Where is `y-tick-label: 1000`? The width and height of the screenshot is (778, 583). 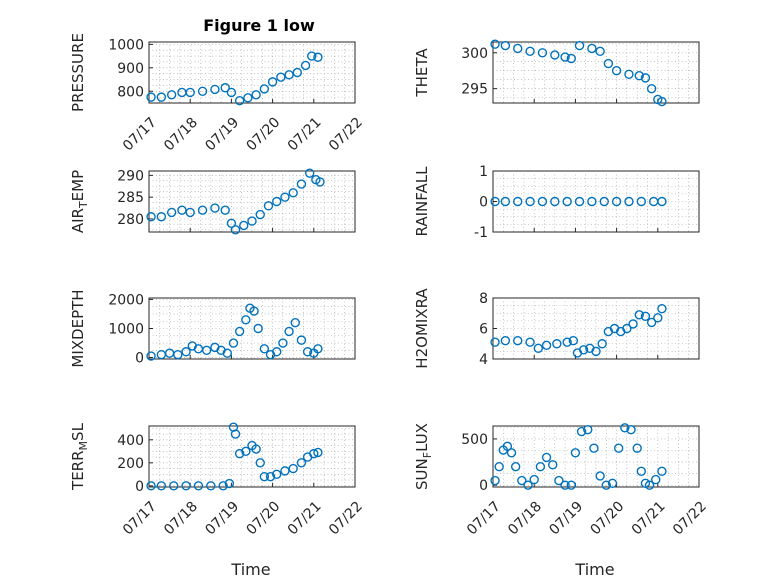
y-tick-label: 1000 is located at coordinates (126, 330).